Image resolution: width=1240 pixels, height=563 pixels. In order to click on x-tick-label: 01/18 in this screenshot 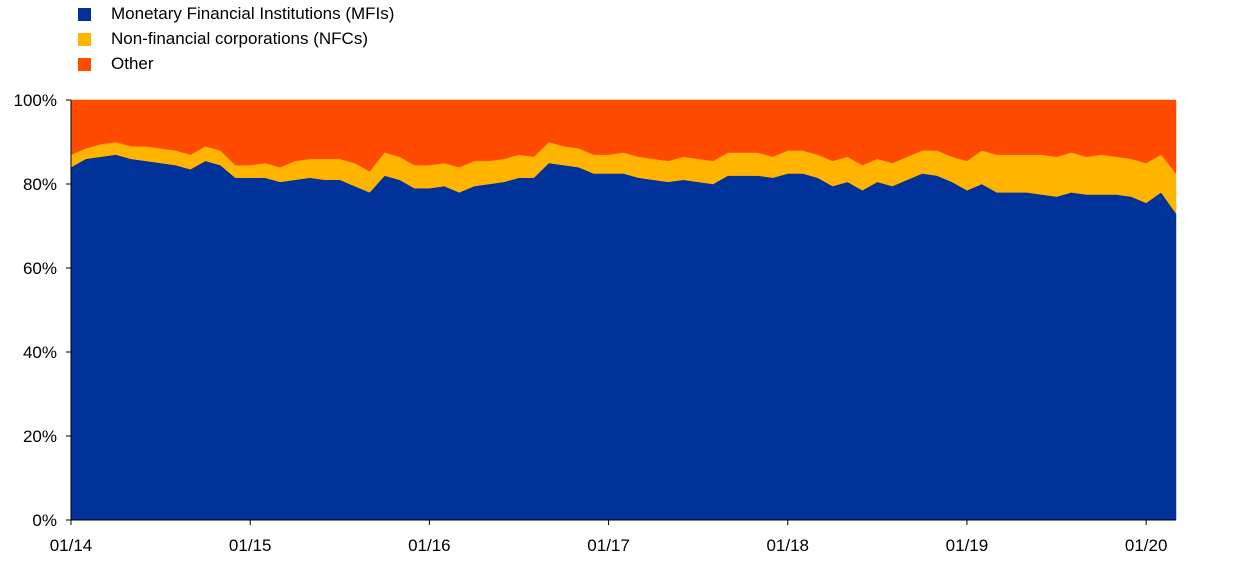, I will do `click(787, 545)`.